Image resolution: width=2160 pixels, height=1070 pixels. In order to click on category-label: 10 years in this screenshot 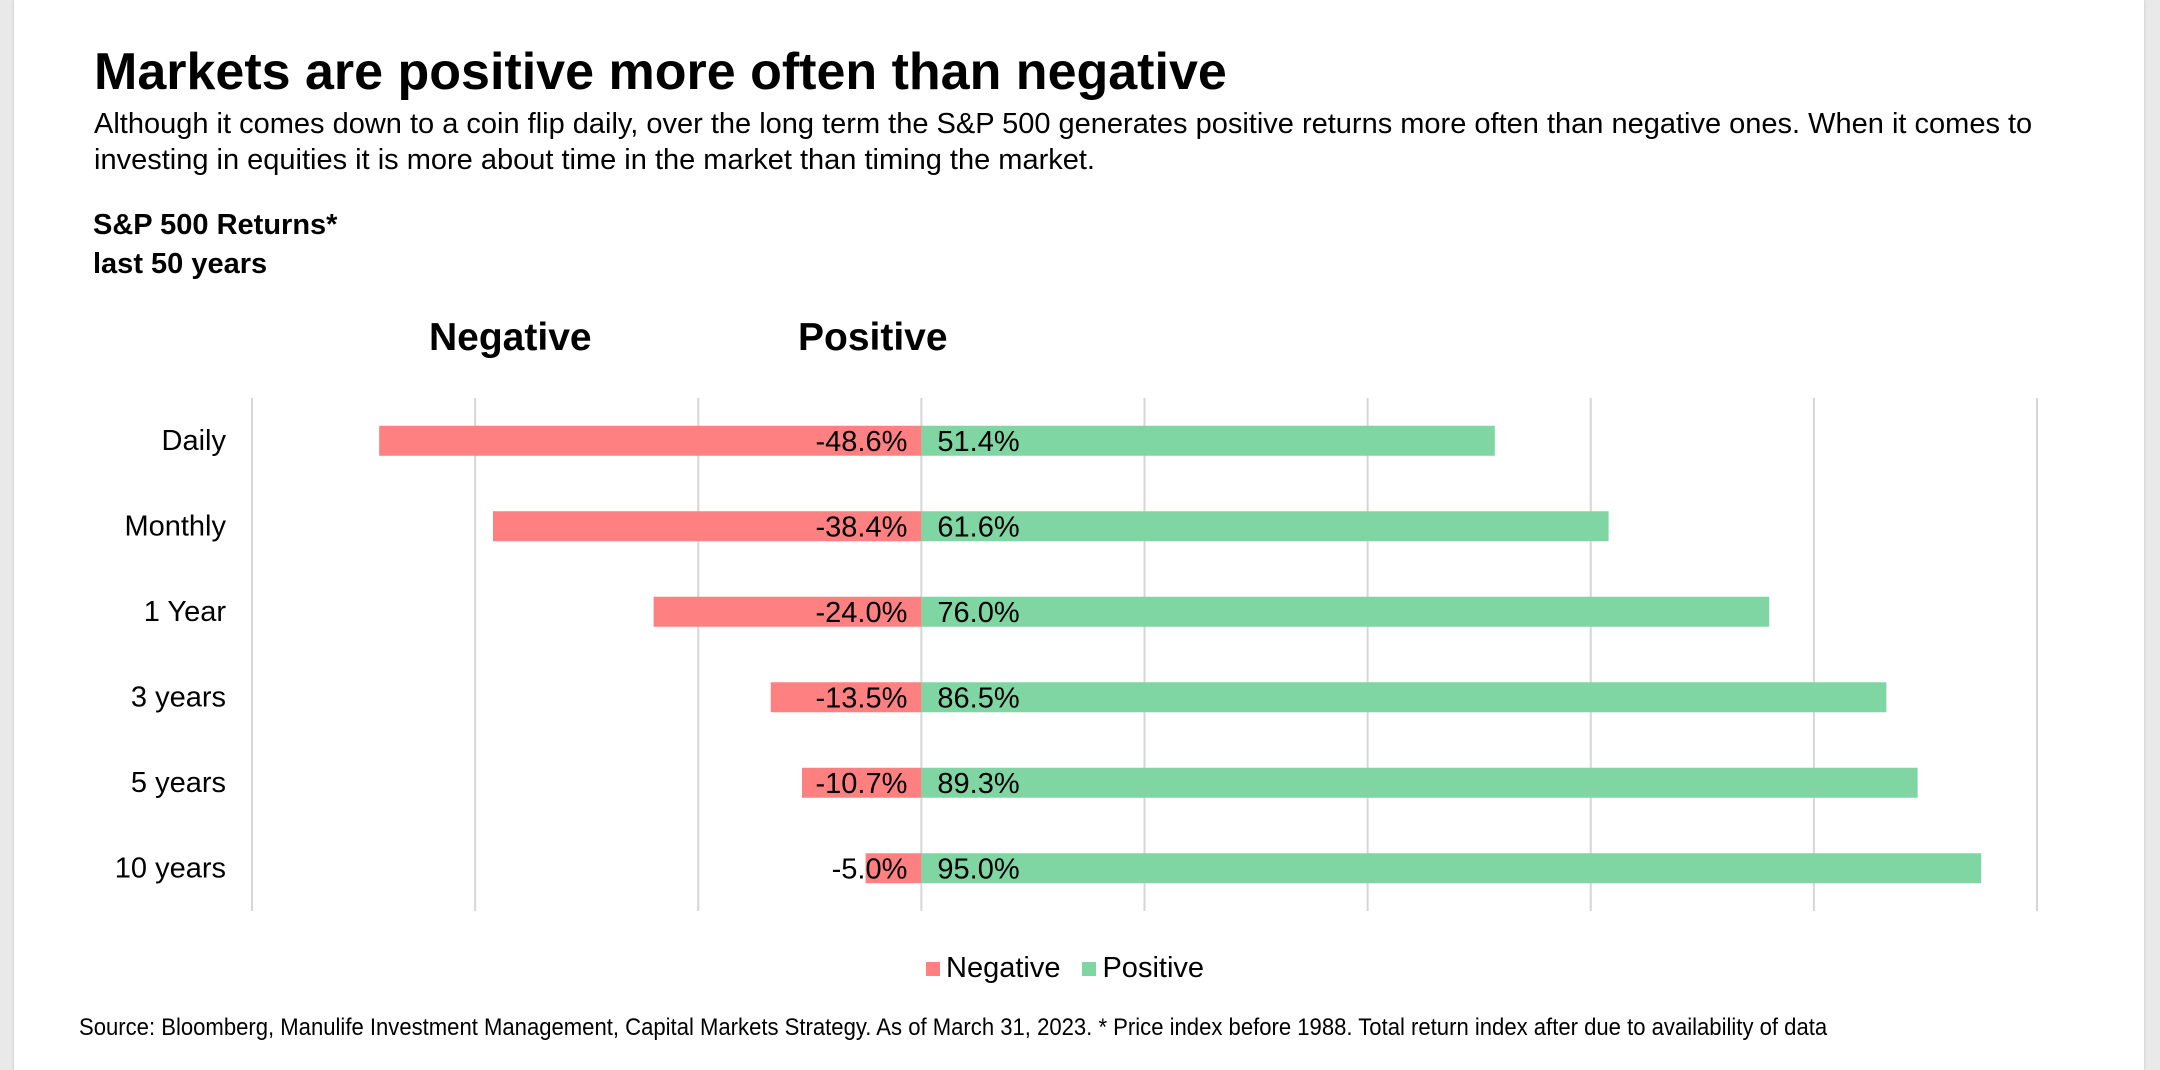, I will do `click(170, 868)`.